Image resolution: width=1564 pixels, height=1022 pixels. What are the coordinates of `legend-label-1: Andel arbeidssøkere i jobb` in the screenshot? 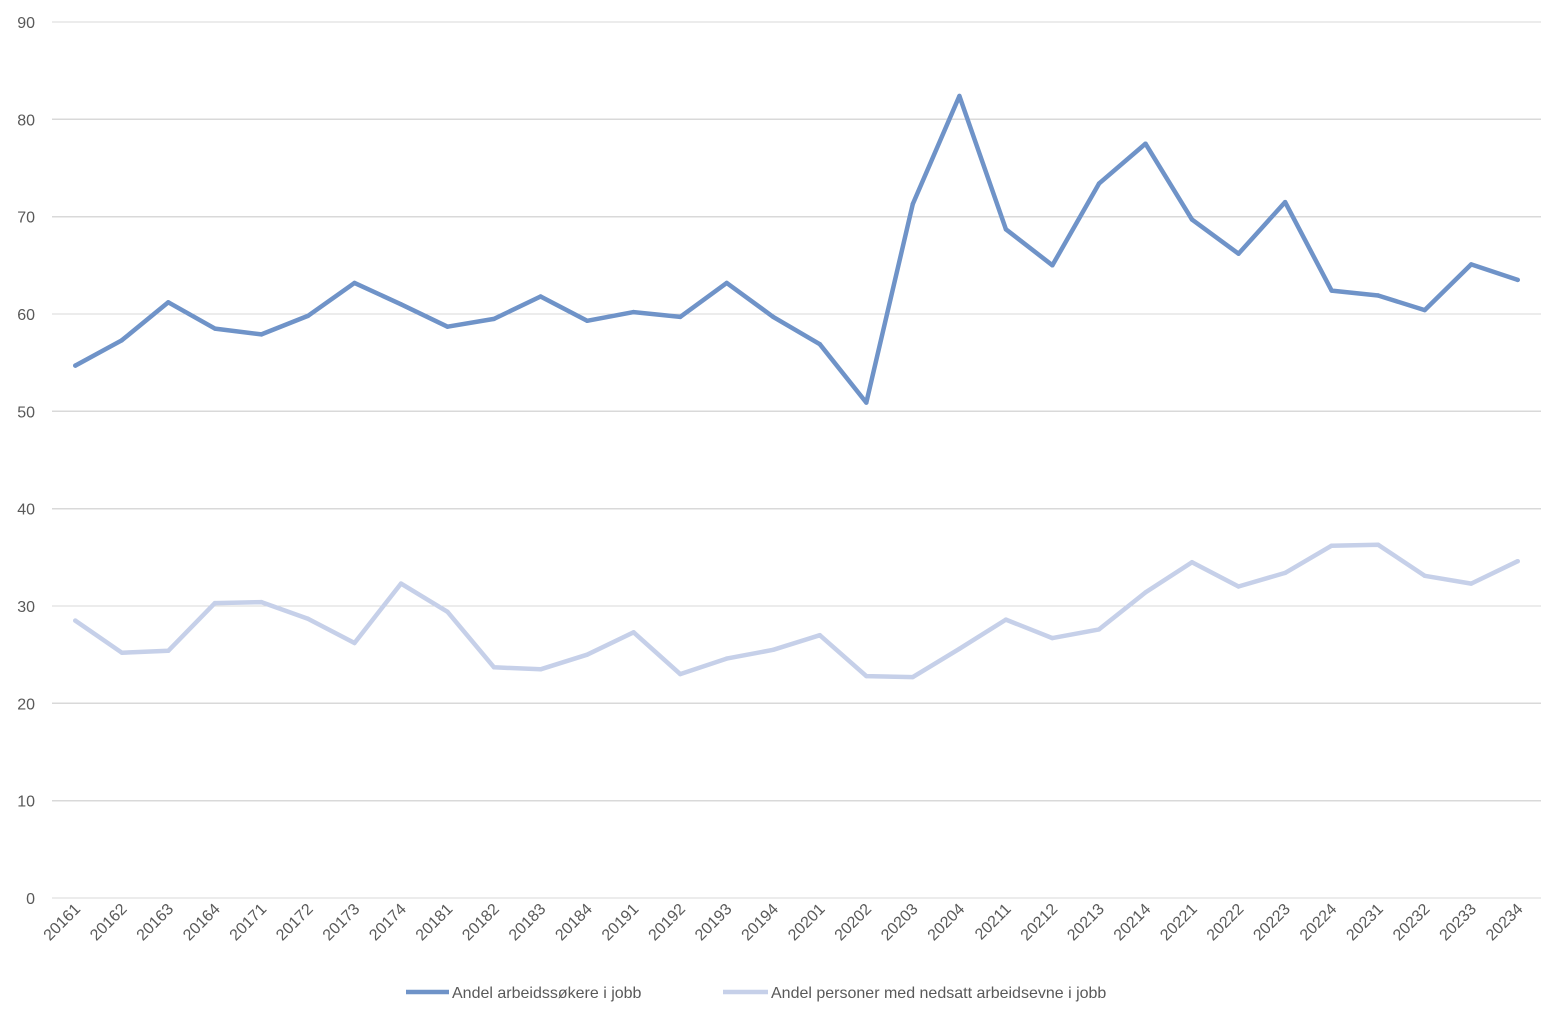 It's located at (547, 993).